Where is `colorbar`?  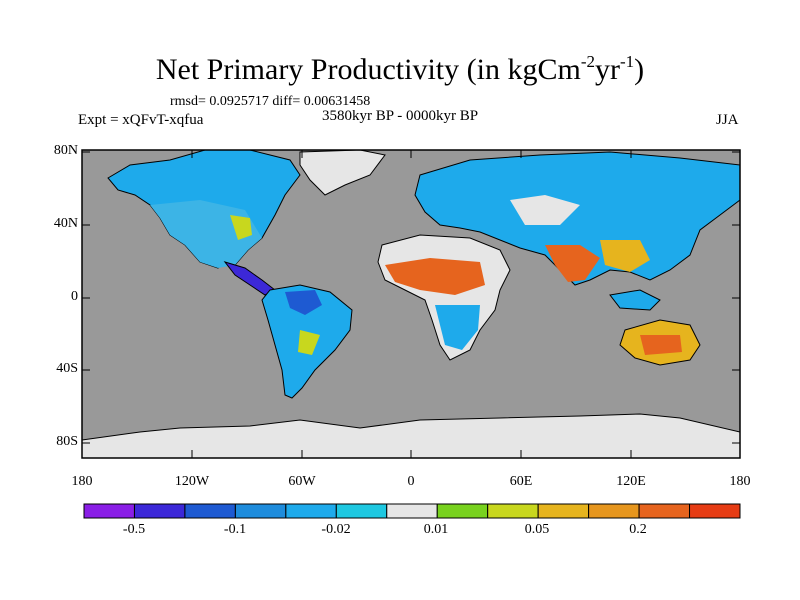
colorbar is located at coordinates (412, 511).